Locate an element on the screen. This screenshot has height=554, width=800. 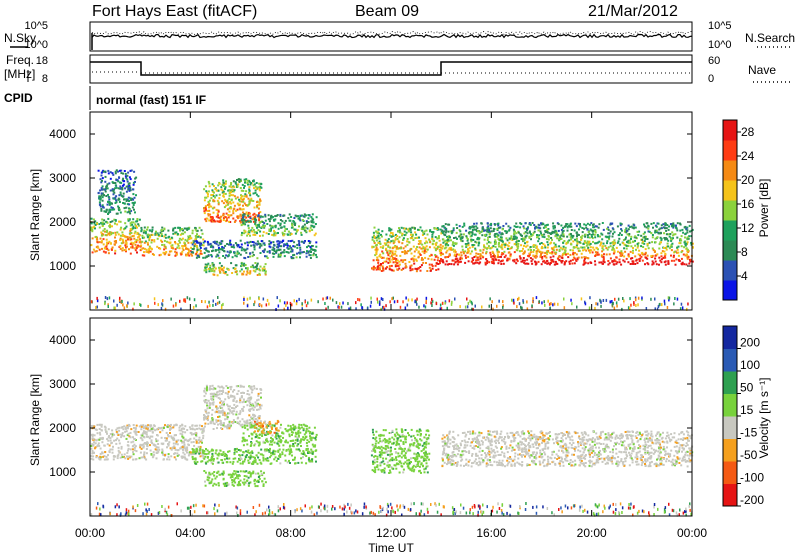
colorbar-tick-label: 16 is located at coordinates (748, 204).